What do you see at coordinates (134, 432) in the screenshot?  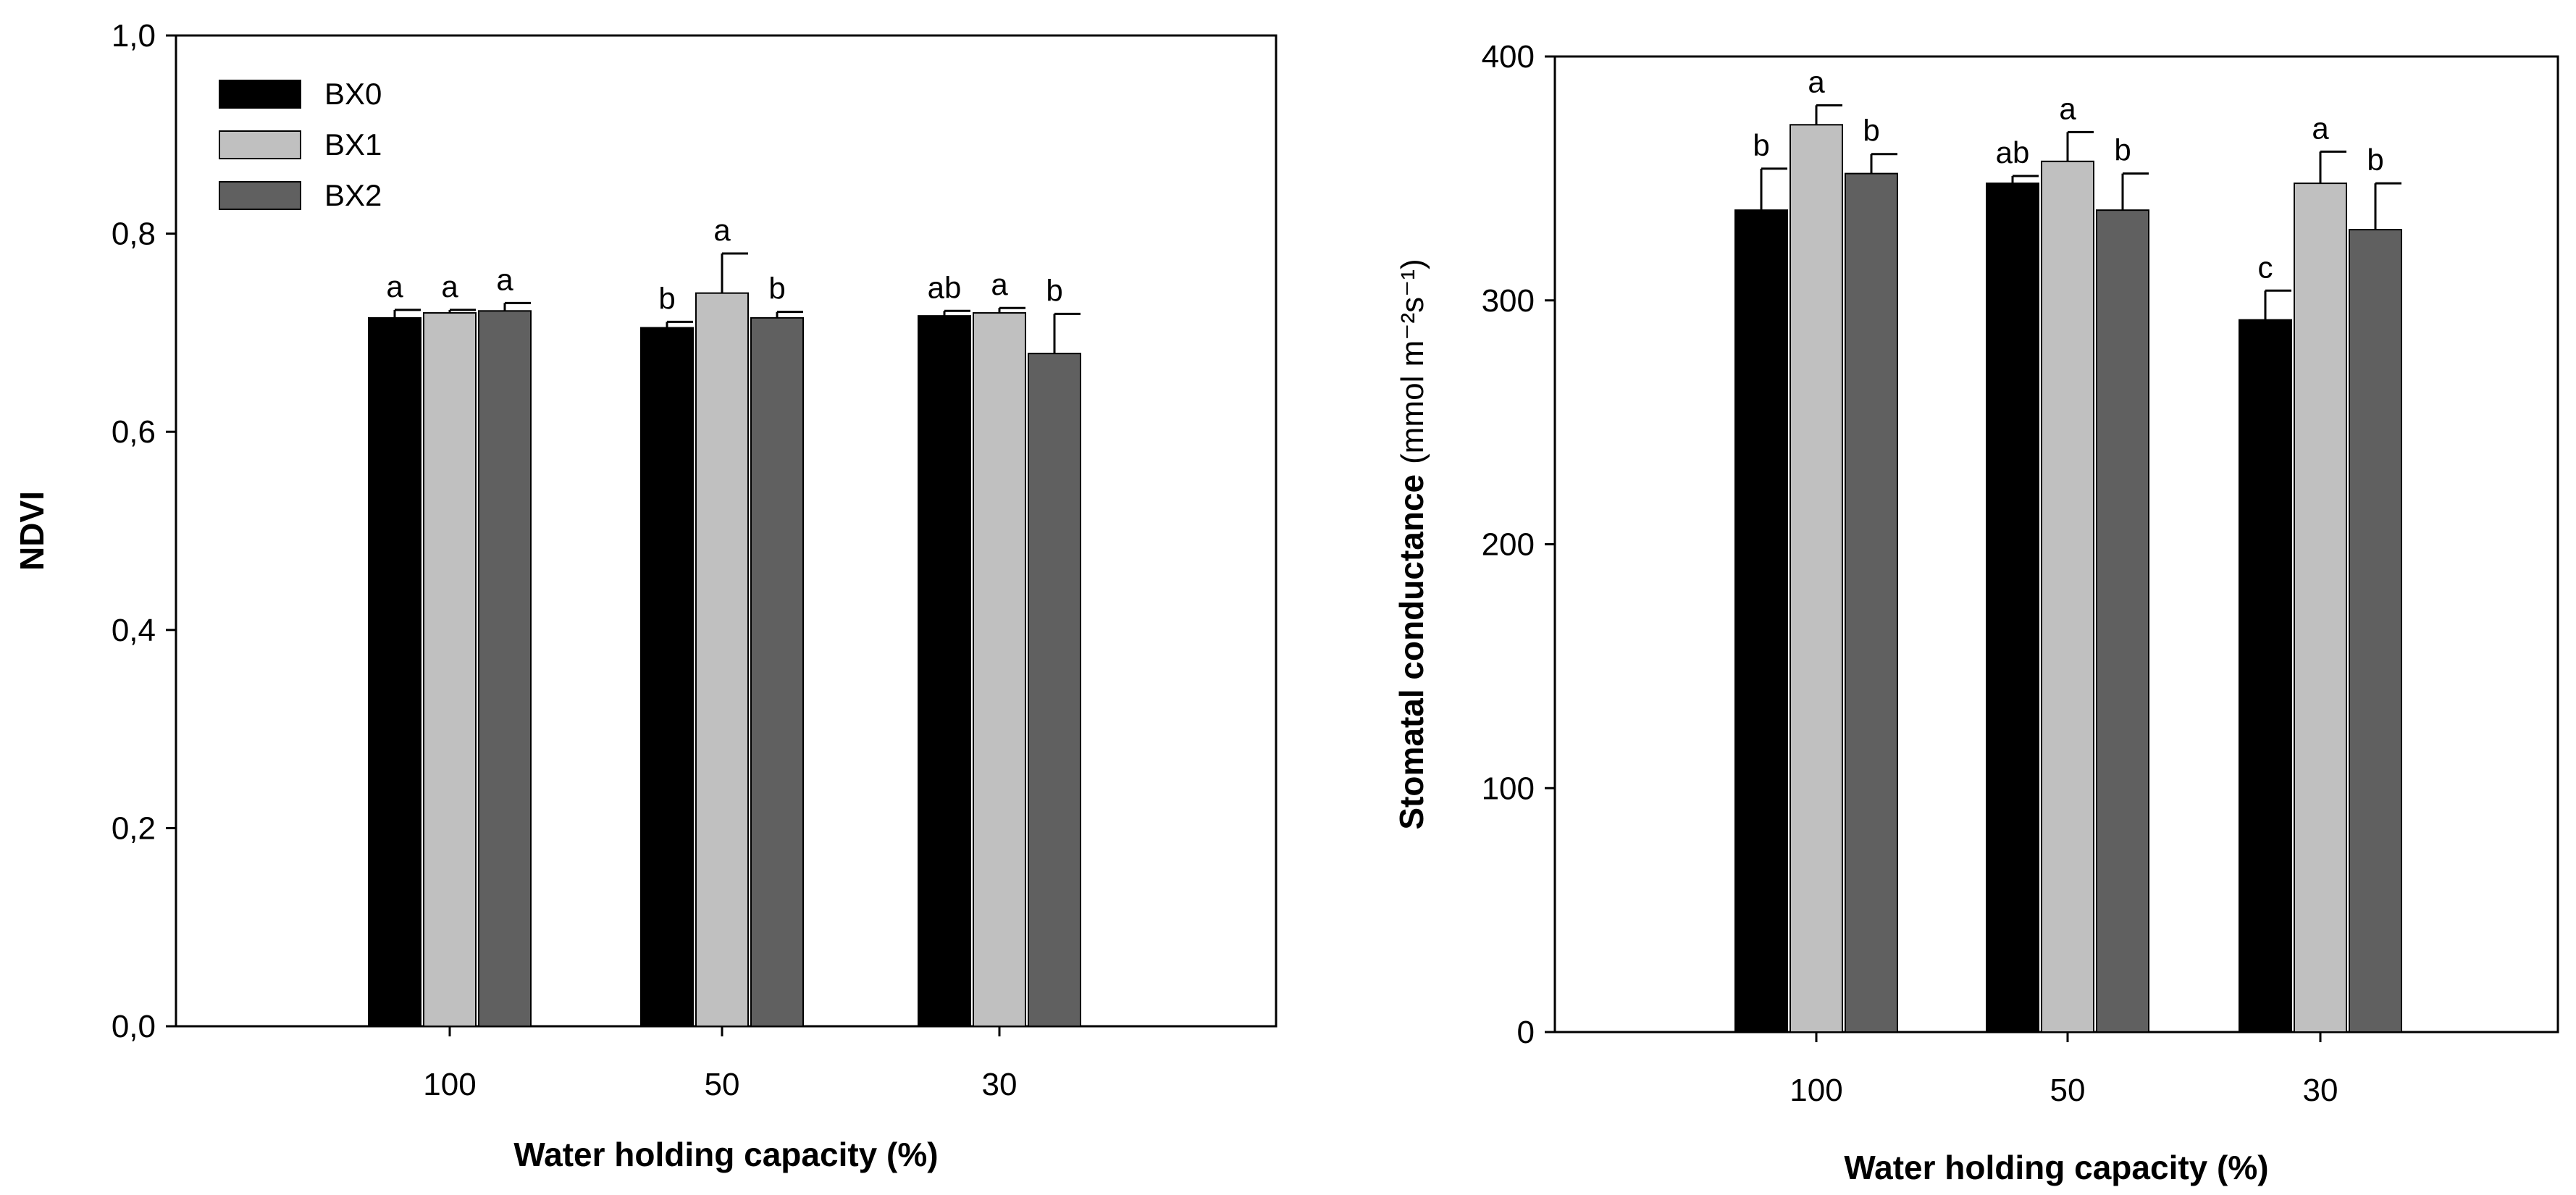 I see `y-tick-label: 0,6` at bounding box center [134, 432].